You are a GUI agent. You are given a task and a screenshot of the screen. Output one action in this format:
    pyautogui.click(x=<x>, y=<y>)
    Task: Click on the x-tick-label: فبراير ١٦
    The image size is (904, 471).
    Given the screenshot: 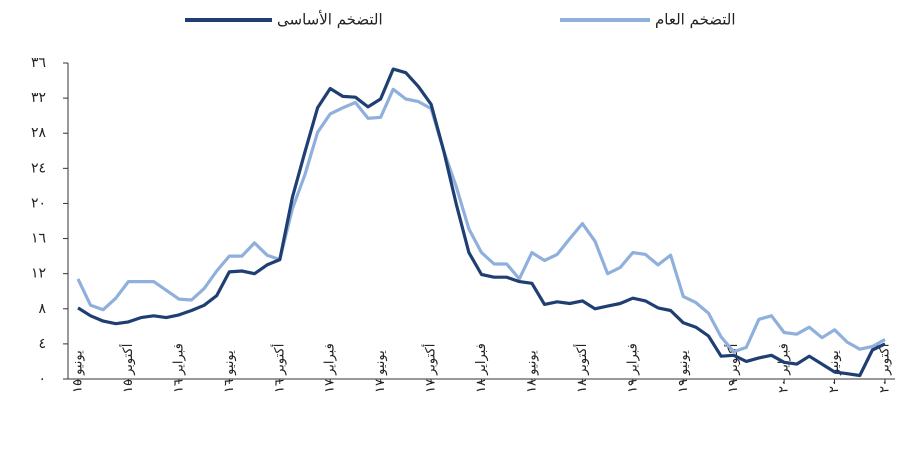 What is the action you would take?
    pyautogui.click(x=178, y=368)
    